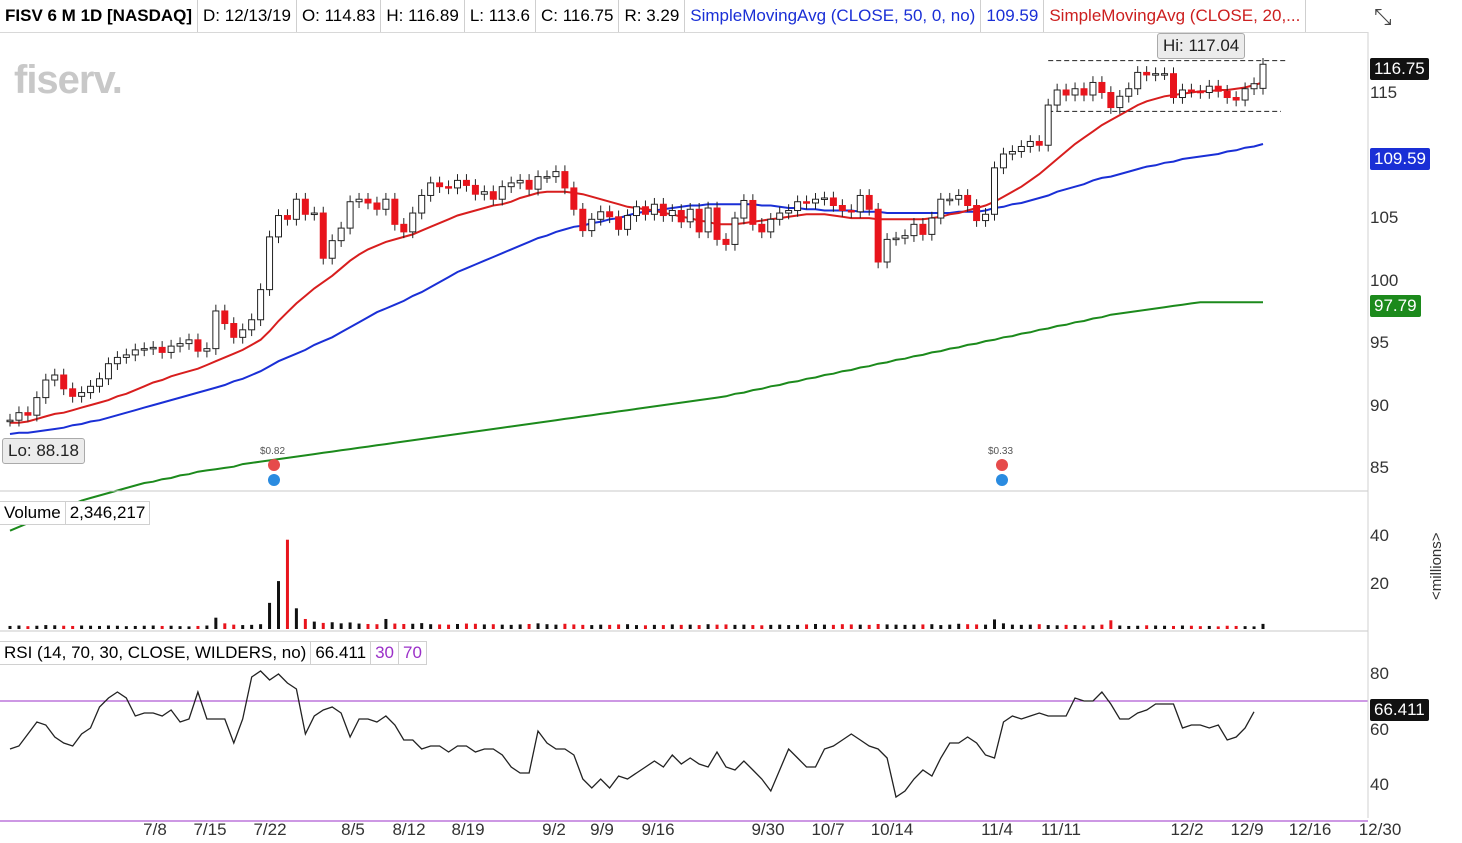 This screenshot has width=1462, height=843. What do you see at coordinates (33, 513) in the screenshot?
I see `volume-title: Volume` at bounding box center [33, 513].